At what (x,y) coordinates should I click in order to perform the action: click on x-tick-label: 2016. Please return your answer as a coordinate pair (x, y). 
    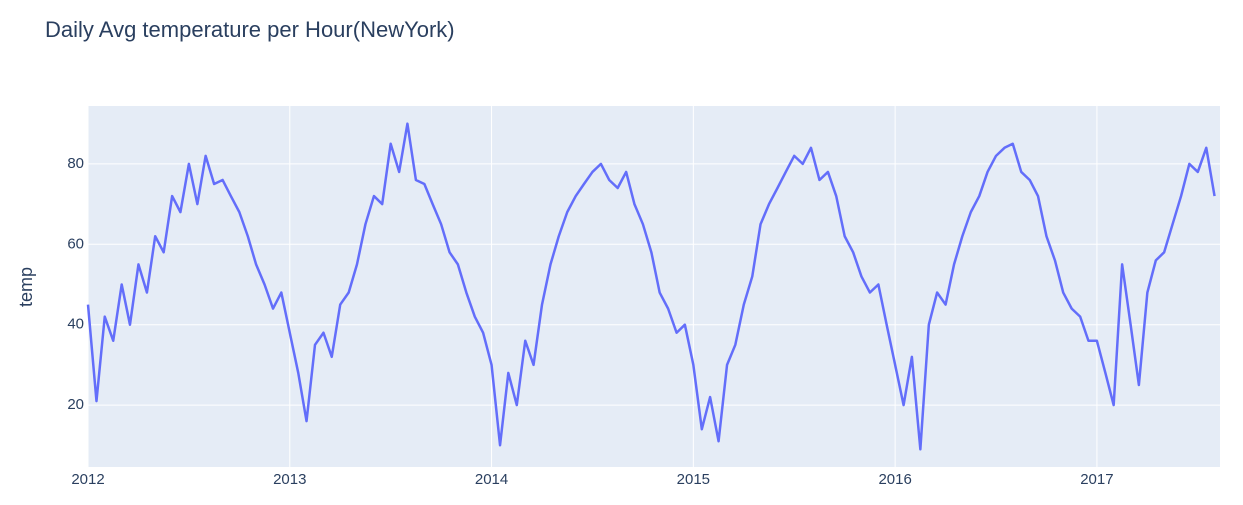
    Looking at the image, I should click on (894, 479).